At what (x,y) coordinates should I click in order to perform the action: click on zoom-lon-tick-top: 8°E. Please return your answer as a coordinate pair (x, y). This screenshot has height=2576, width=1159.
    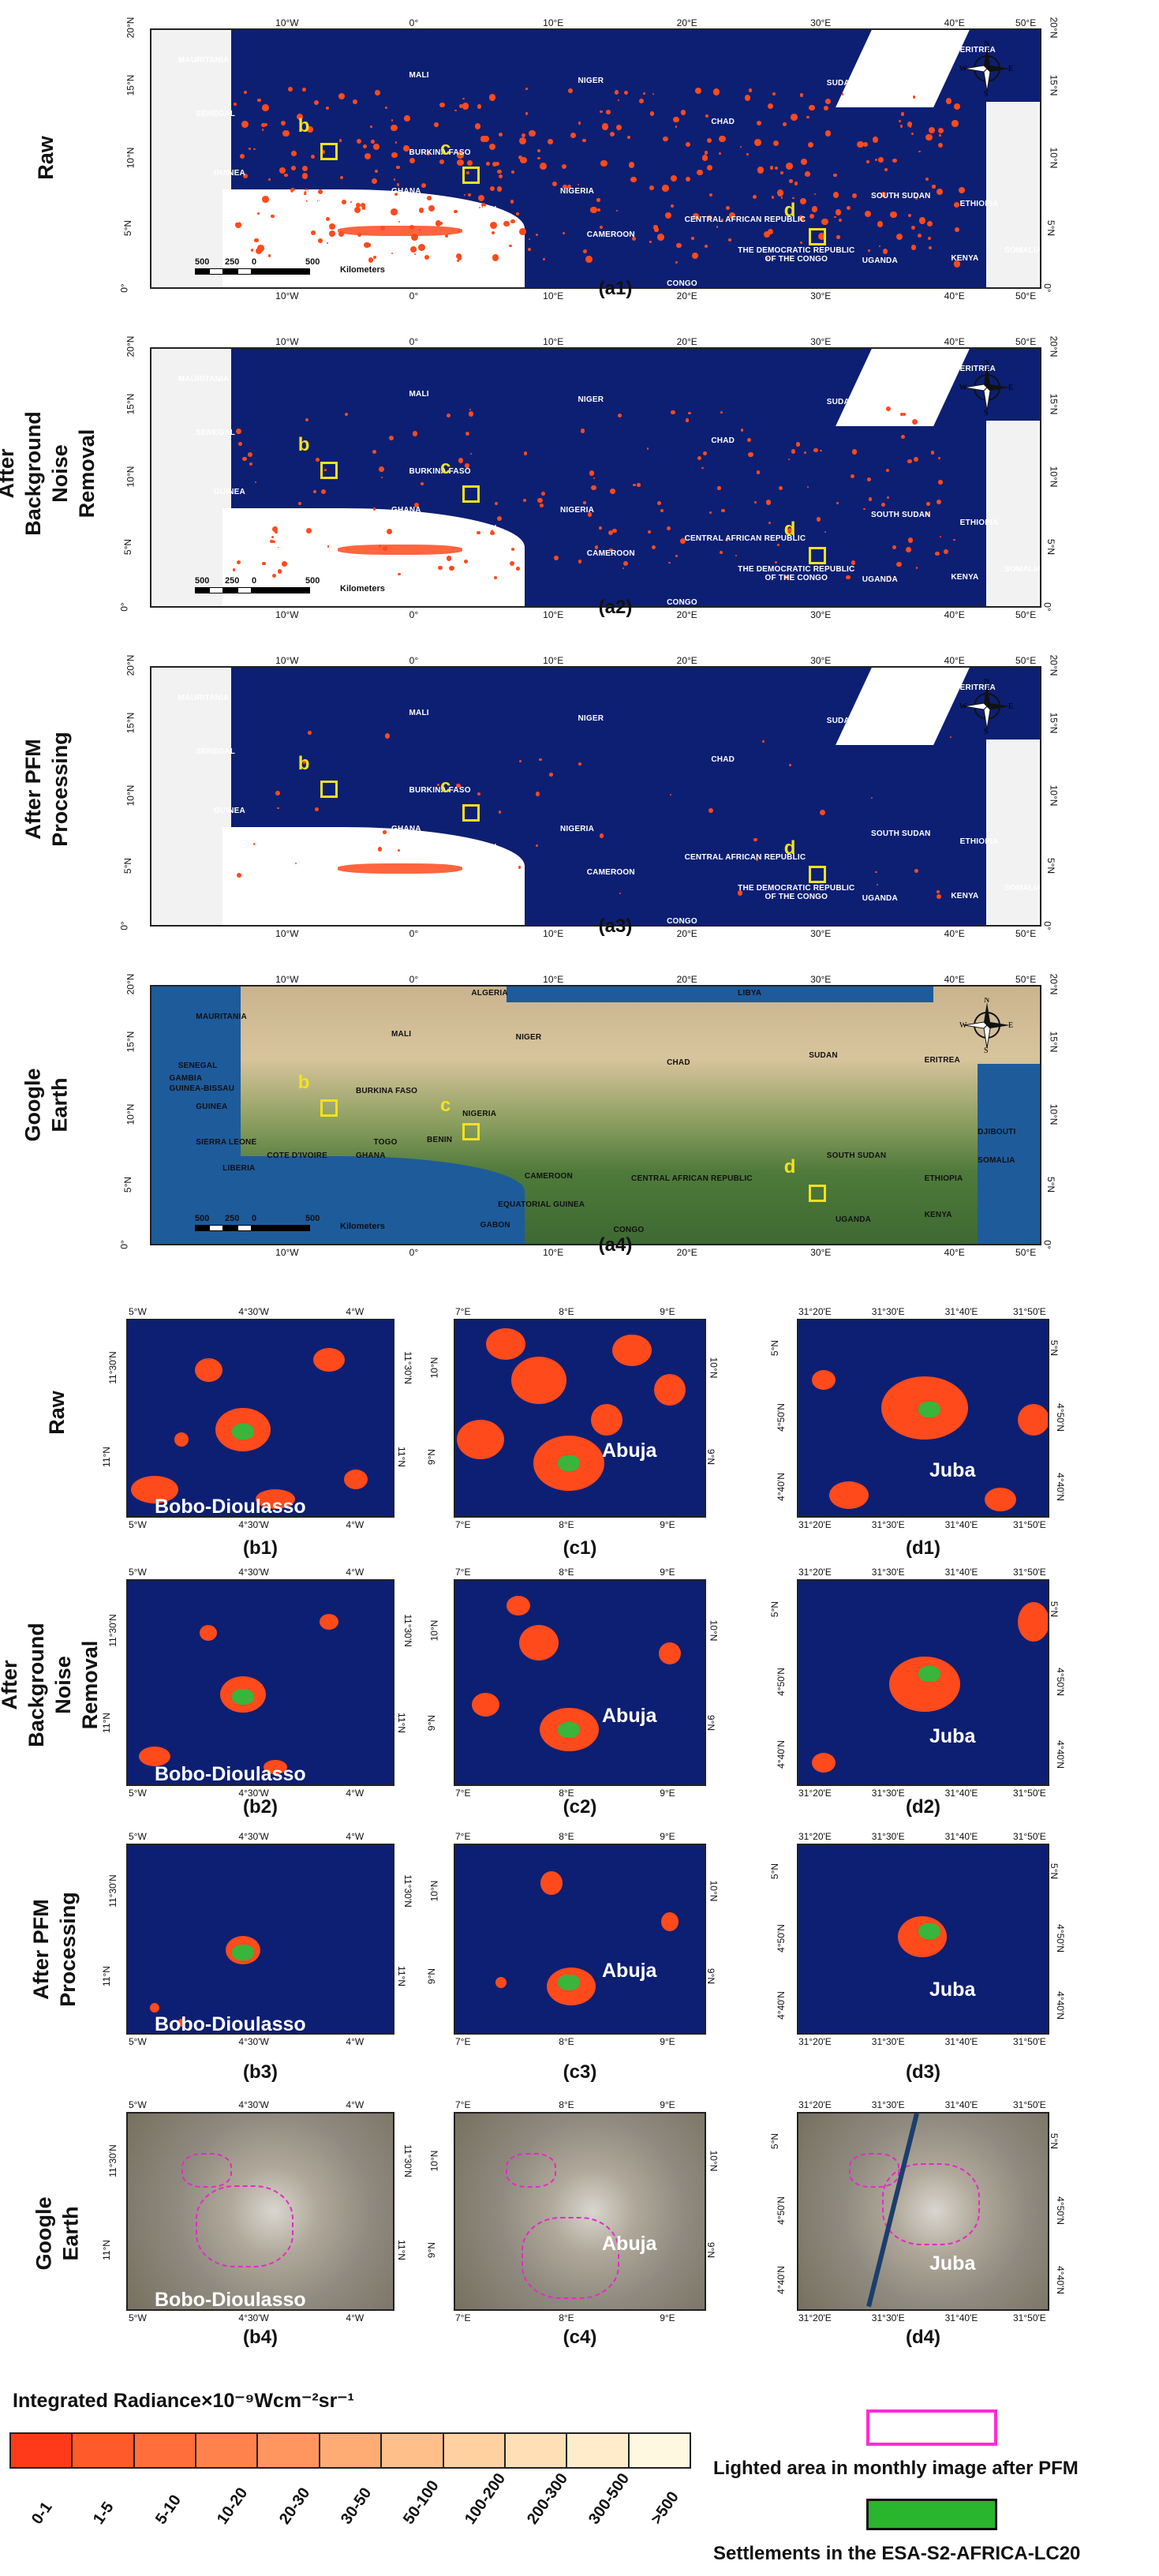
    Looking at the image, I should click on (566, 2104).